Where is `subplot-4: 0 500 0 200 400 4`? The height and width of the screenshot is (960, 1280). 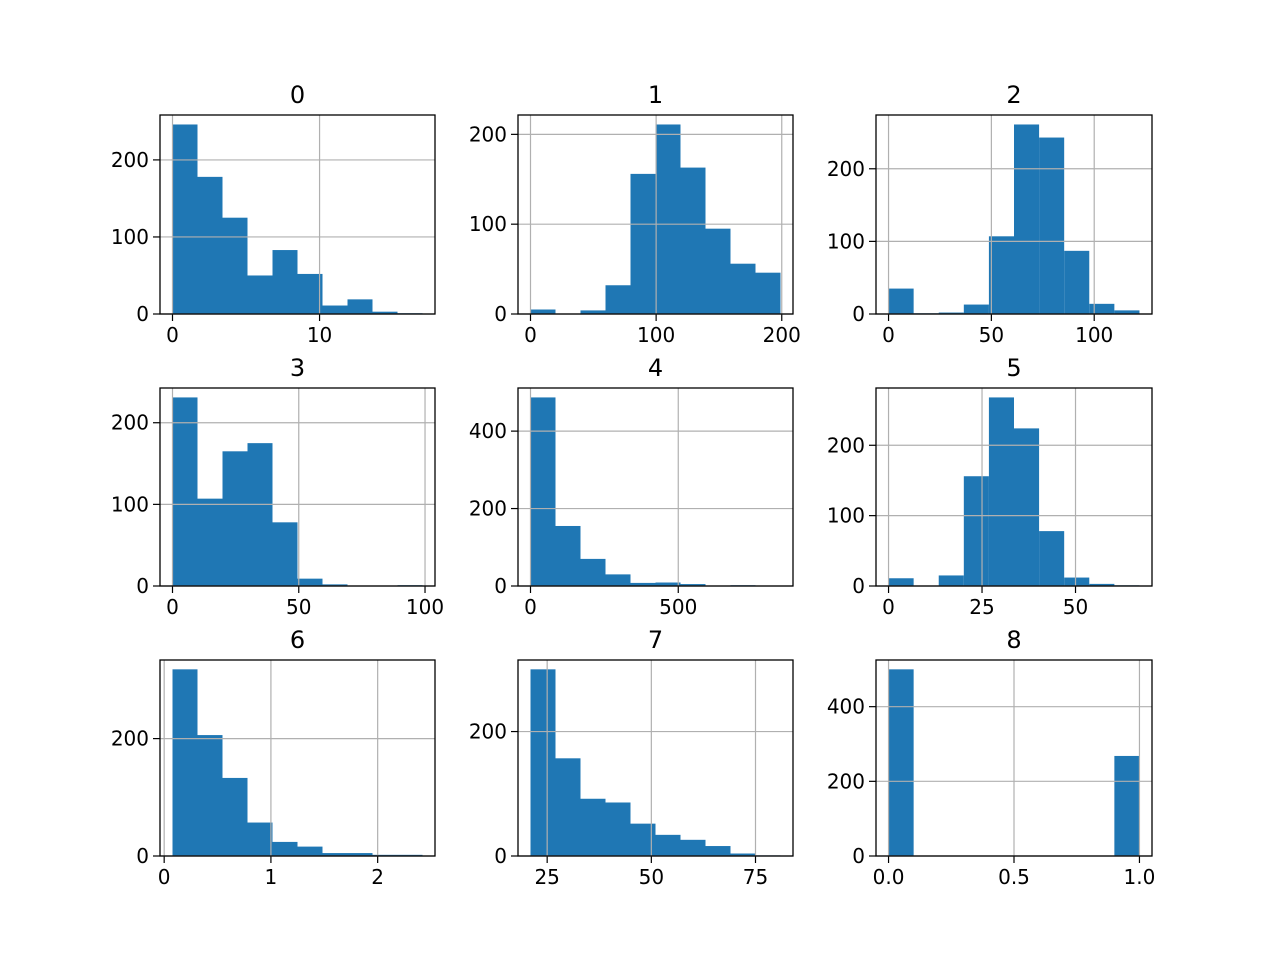
subplot-4: 0 500 0 200 400 4 is located at coordinates (631, 486).